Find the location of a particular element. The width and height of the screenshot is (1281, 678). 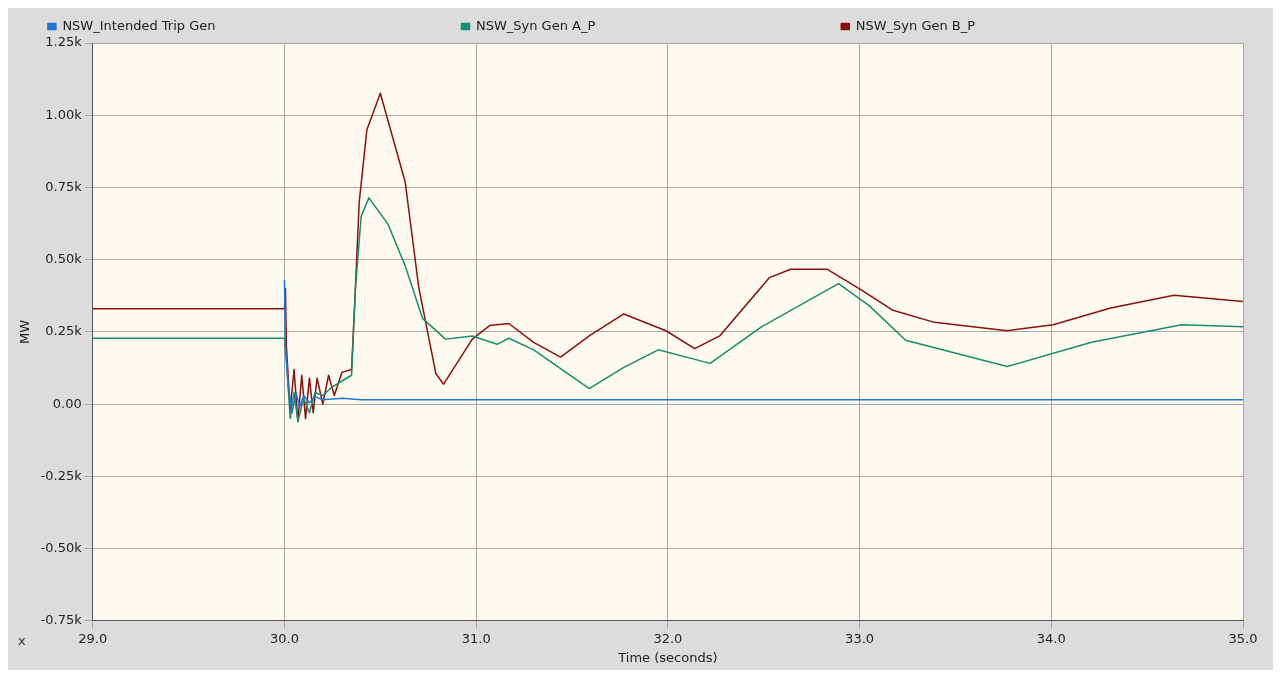

x-tick-label: 33.0 is located at coordinates (860, 638).